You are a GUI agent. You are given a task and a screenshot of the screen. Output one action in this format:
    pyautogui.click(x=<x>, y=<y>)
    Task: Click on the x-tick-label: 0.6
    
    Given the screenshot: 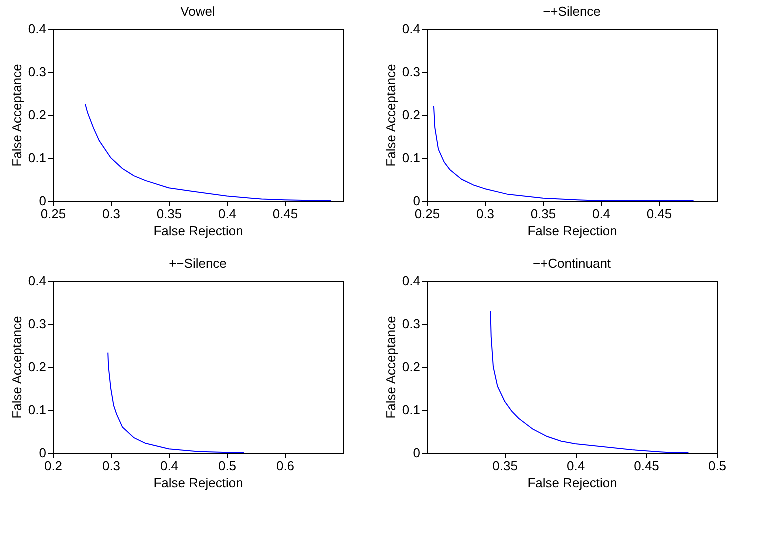 What is the action you would take?
    pyautogui.click(x=285, y=466)
    